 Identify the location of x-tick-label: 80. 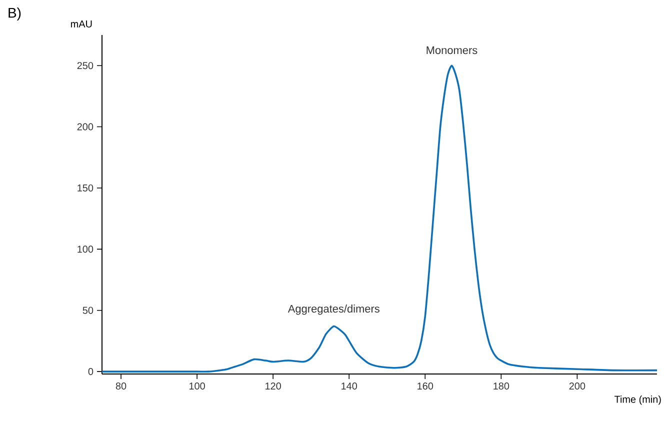
(121, 386).